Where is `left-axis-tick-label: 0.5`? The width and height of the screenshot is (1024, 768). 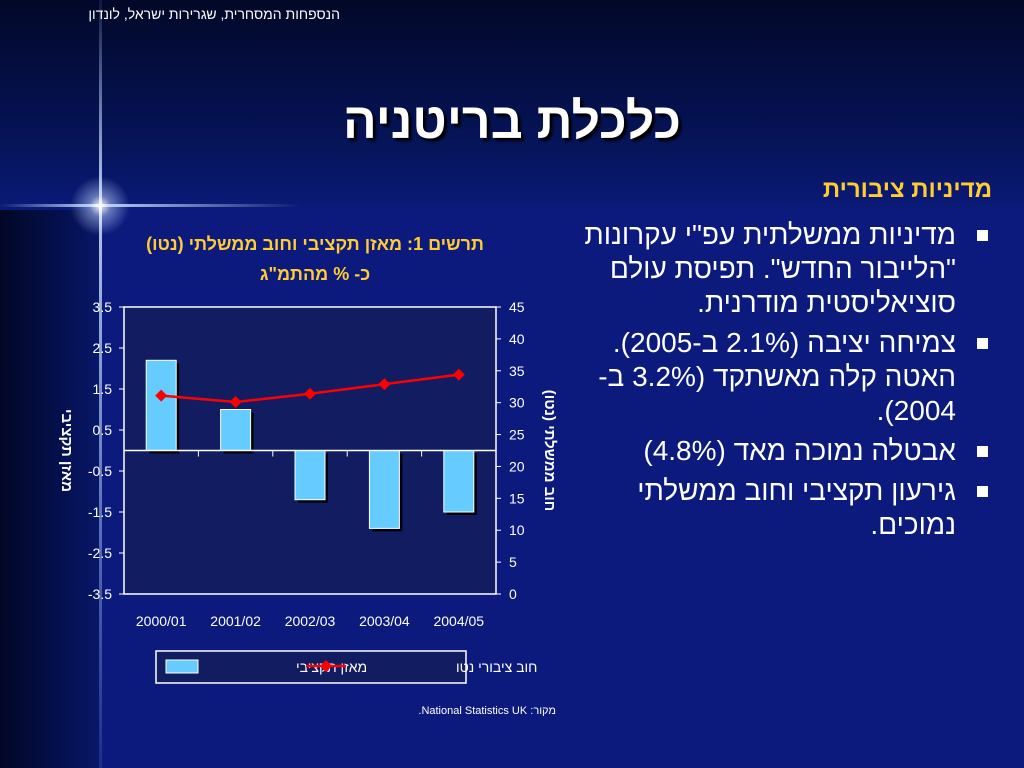 left-axis-tick-label: 0.5 is located at coordinates (103, 430).